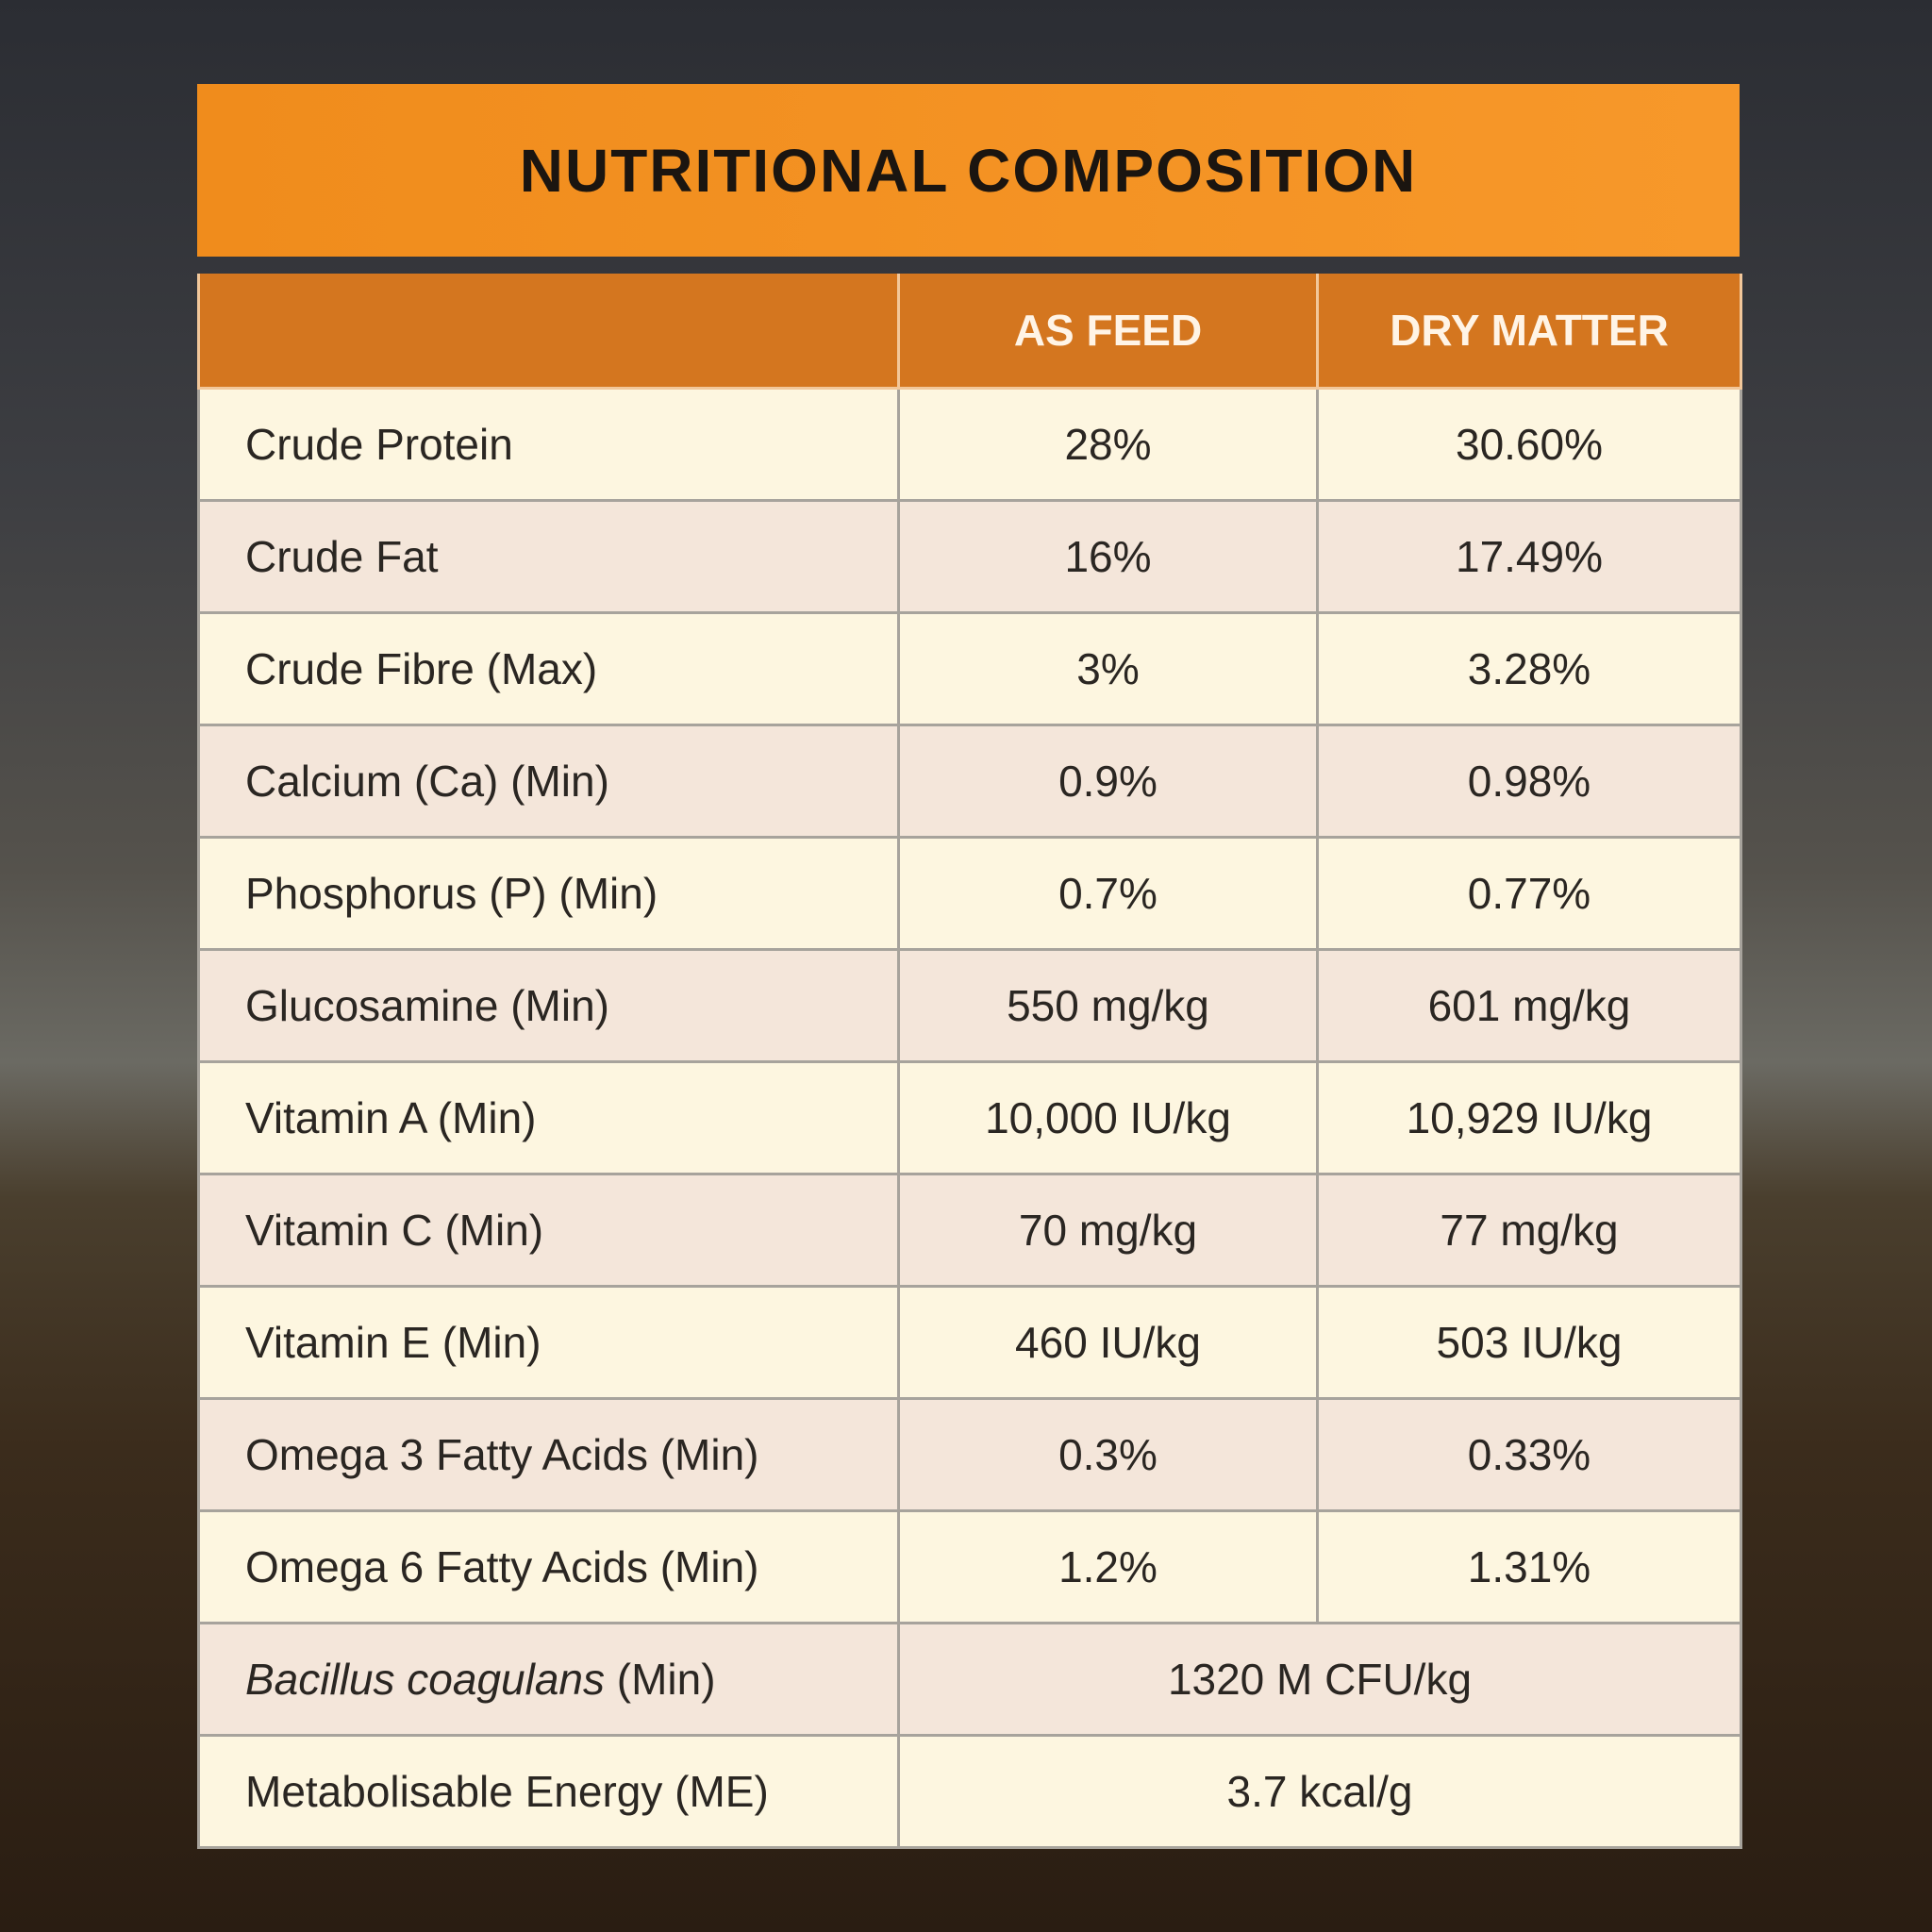  Describe the element at coordinates (1529, 332) in the screenshot. I see `column-header: DRY MATTER` at that location.